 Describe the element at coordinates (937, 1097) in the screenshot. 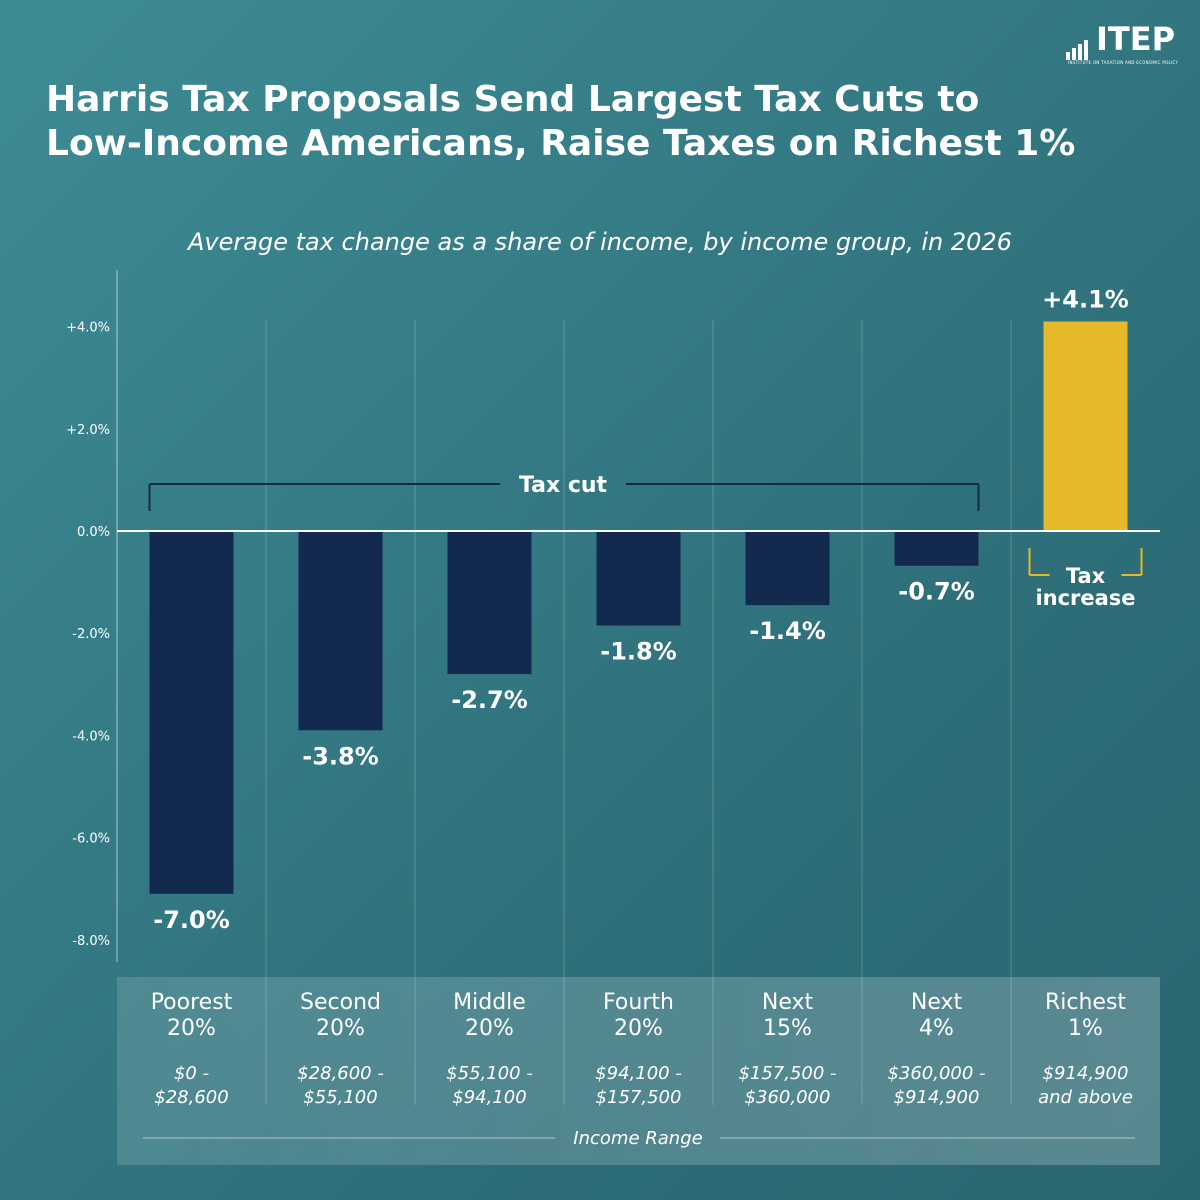

I see `category-range-line-2: $914,900` at that location.